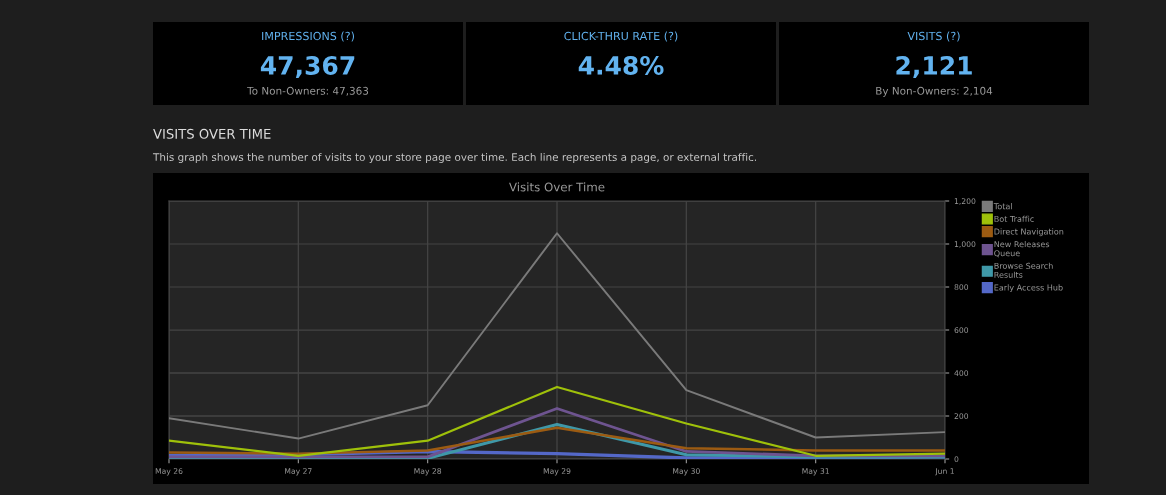  I want to click on legend-label: Early Access Hub, so click(1028, 288).